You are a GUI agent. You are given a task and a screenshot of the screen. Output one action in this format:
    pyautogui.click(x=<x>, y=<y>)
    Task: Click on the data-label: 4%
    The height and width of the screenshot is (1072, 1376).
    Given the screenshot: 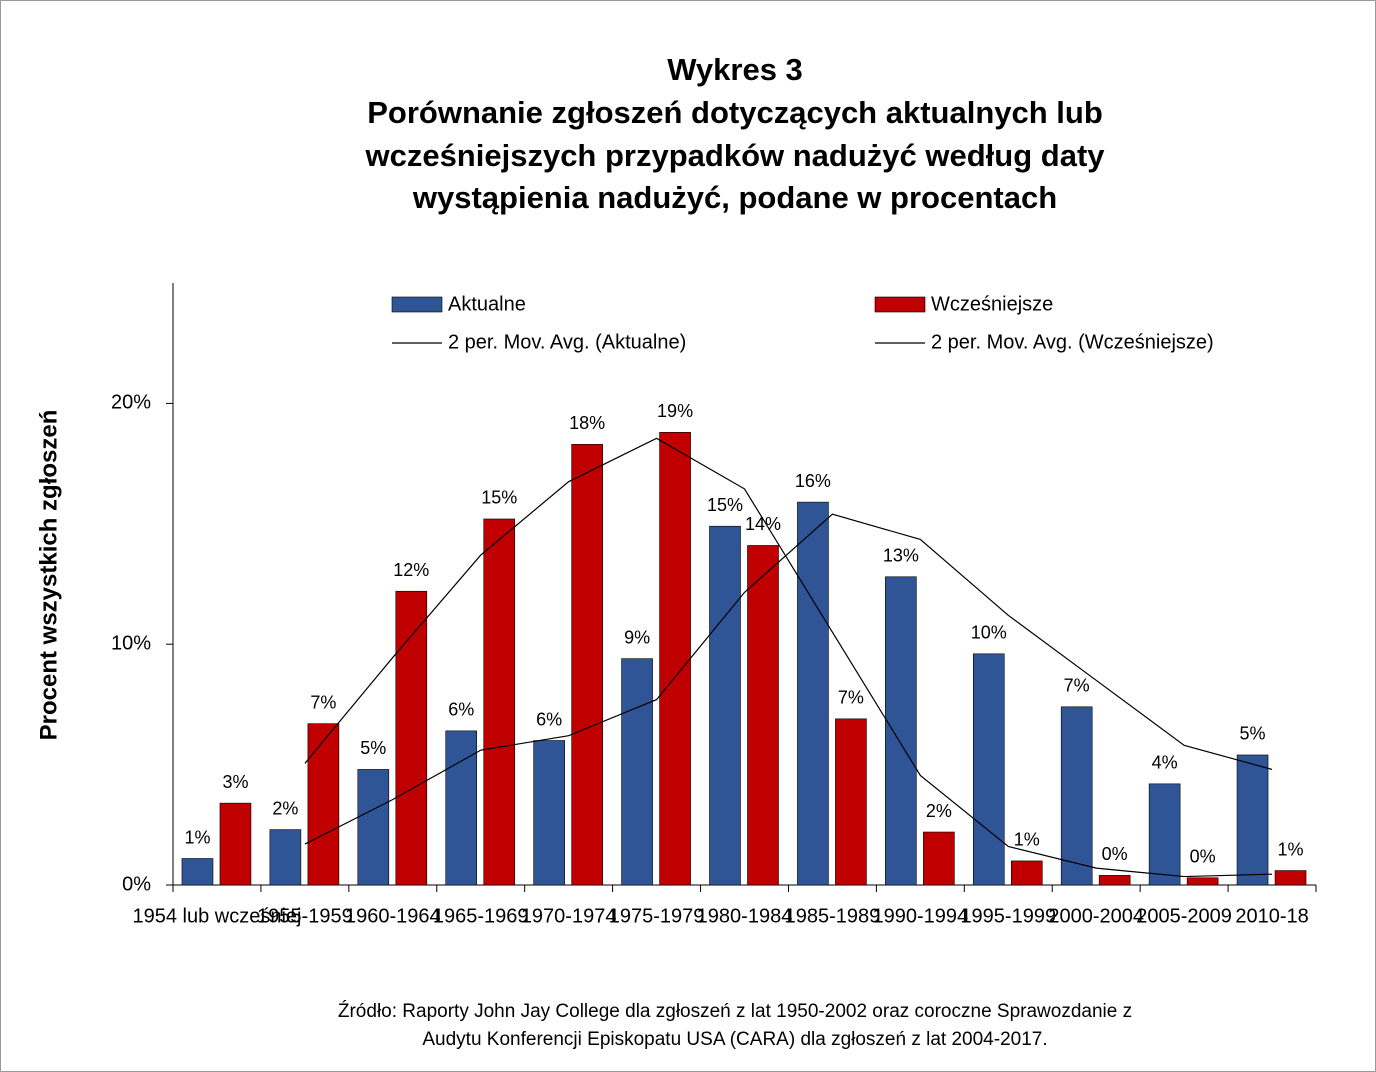 What is the action you would take?
    pyautogui.click(x=1165, y=763)
    